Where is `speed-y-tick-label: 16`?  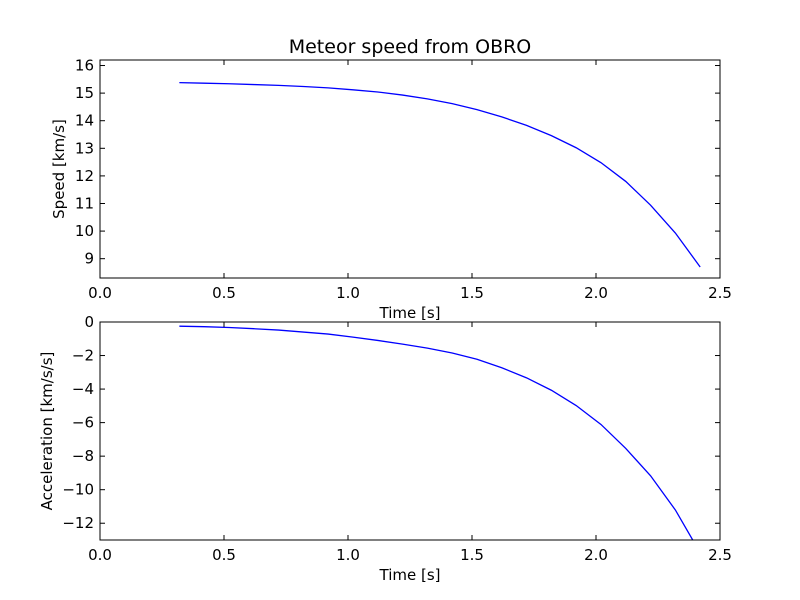 speed-y-tick-label: 16 is located at coordinates (84, 66).